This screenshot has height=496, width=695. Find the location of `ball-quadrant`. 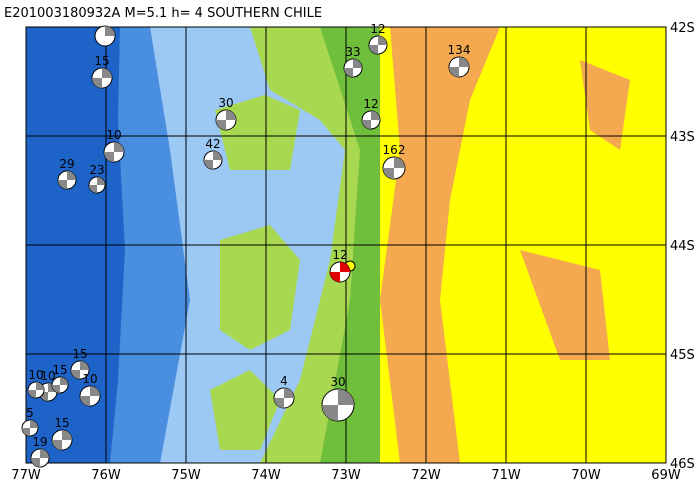

ball-quadrant is located at coordinates (110, 31).